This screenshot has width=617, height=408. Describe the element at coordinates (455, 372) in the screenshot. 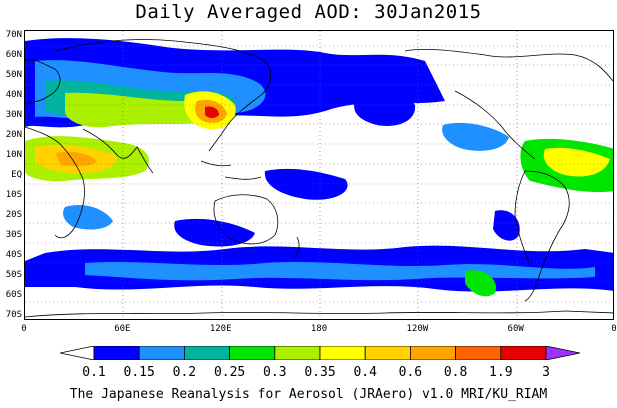

I see `colorbar-level-label: 0.8` at that location.